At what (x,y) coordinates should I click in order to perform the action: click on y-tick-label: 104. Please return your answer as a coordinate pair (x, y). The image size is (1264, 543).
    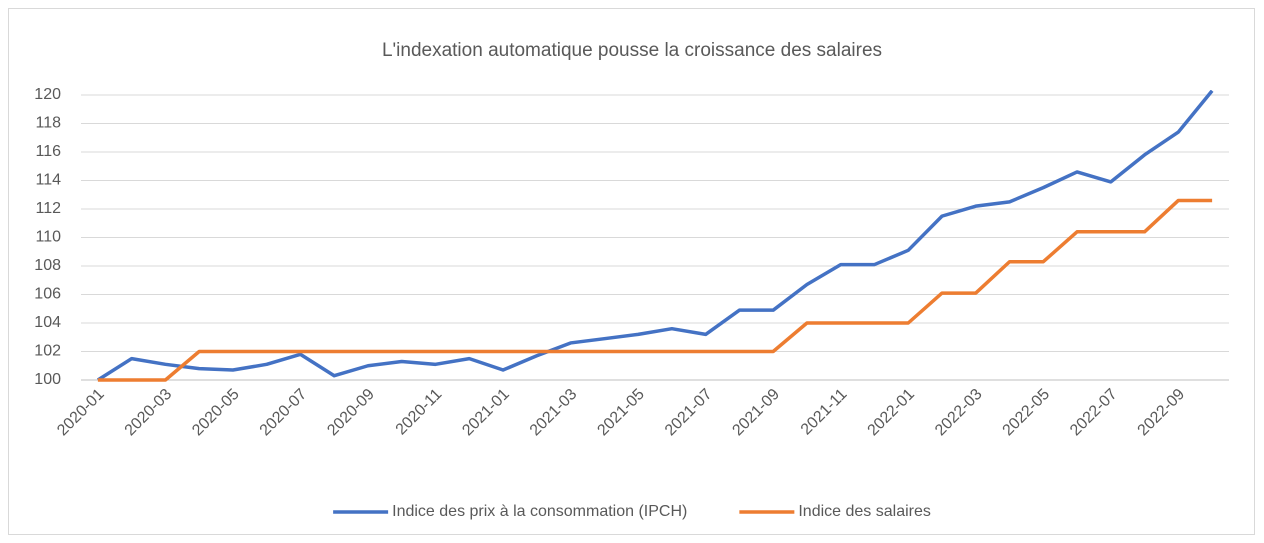
    Looking at the image, I should click on (47, 322).